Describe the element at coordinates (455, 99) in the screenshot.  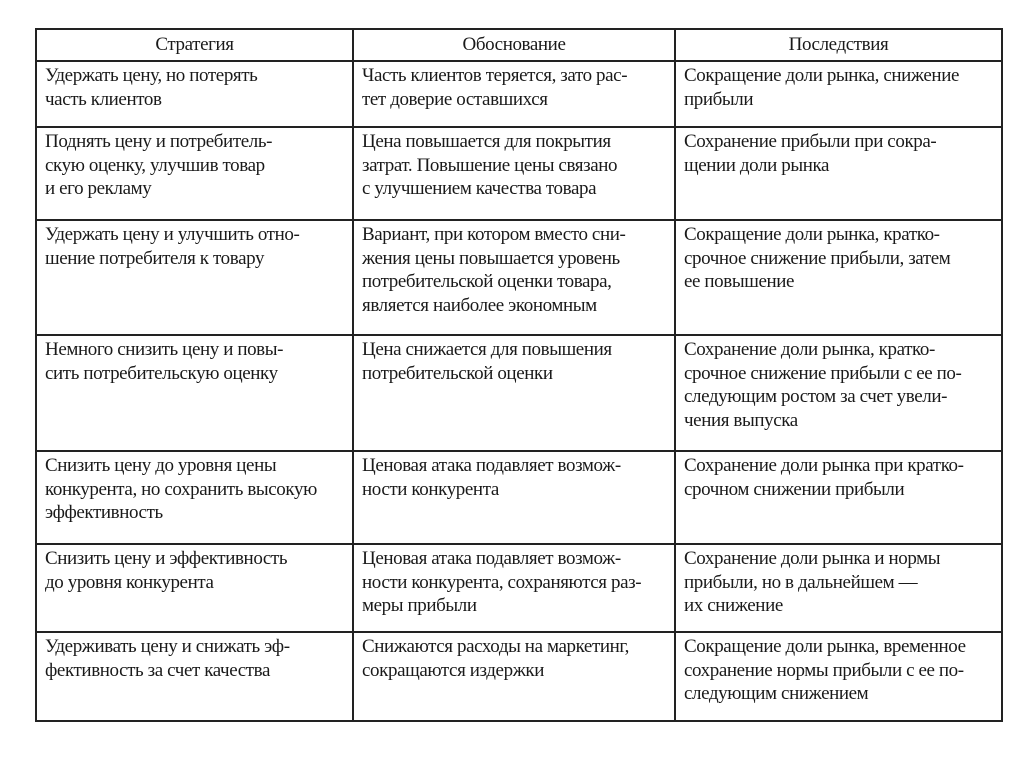
I see `cell-line: тет доверие оставшихся` at that location.